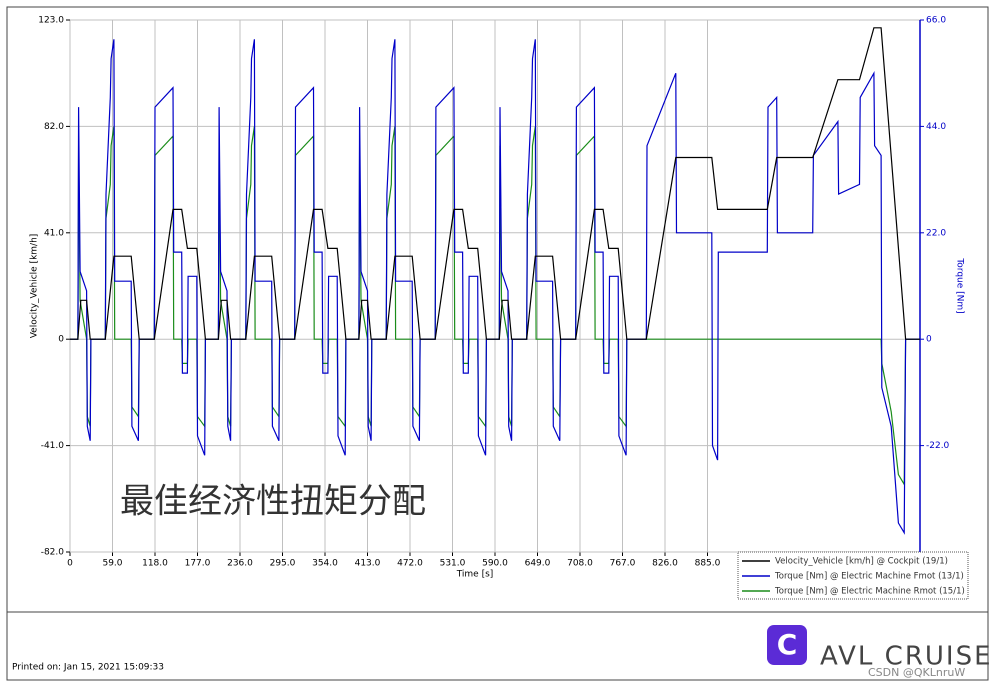 This screenshot has height=687, width=995. I want to click on x-tick-label: 590.0, so click(495, 564).